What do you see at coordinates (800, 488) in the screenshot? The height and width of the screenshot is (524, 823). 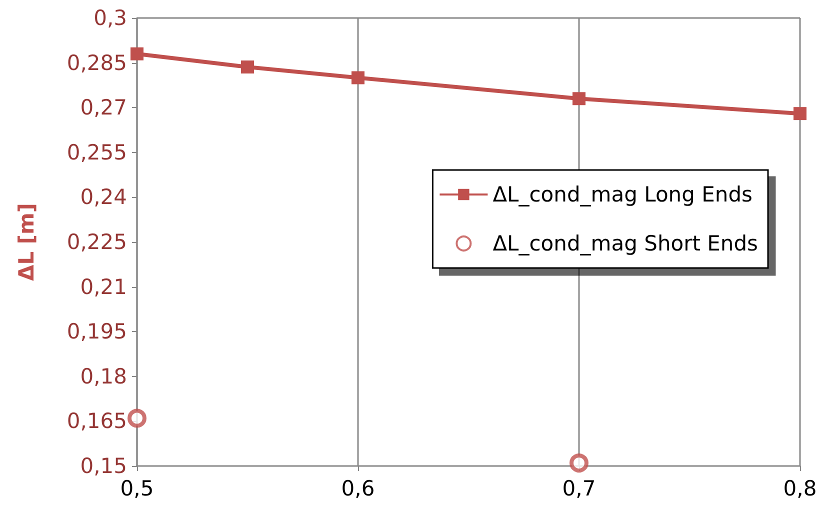 I see `x-tick-label: 0,8` at bounding box center [800, 488].